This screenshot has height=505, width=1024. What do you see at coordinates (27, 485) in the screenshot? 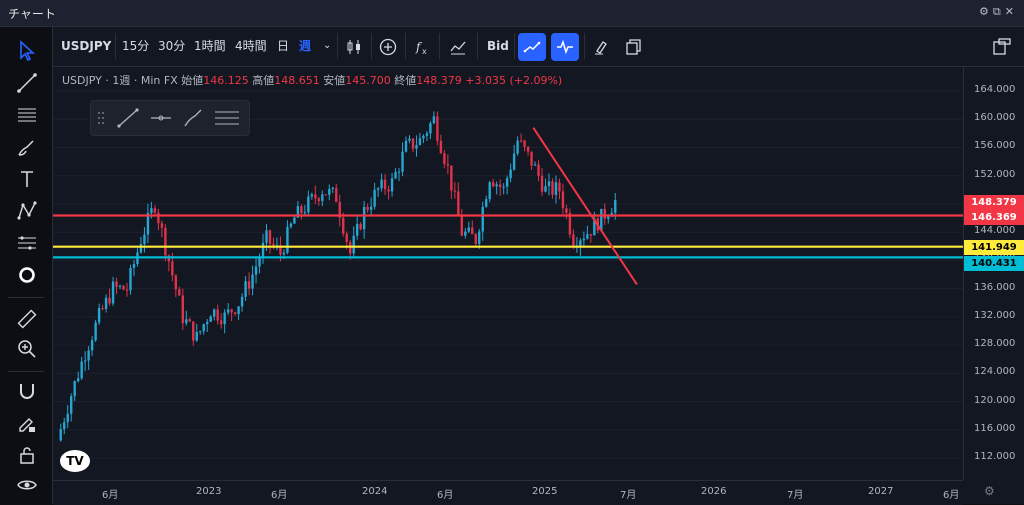
I see `visibility-tool` at bounding box center [27, 485].